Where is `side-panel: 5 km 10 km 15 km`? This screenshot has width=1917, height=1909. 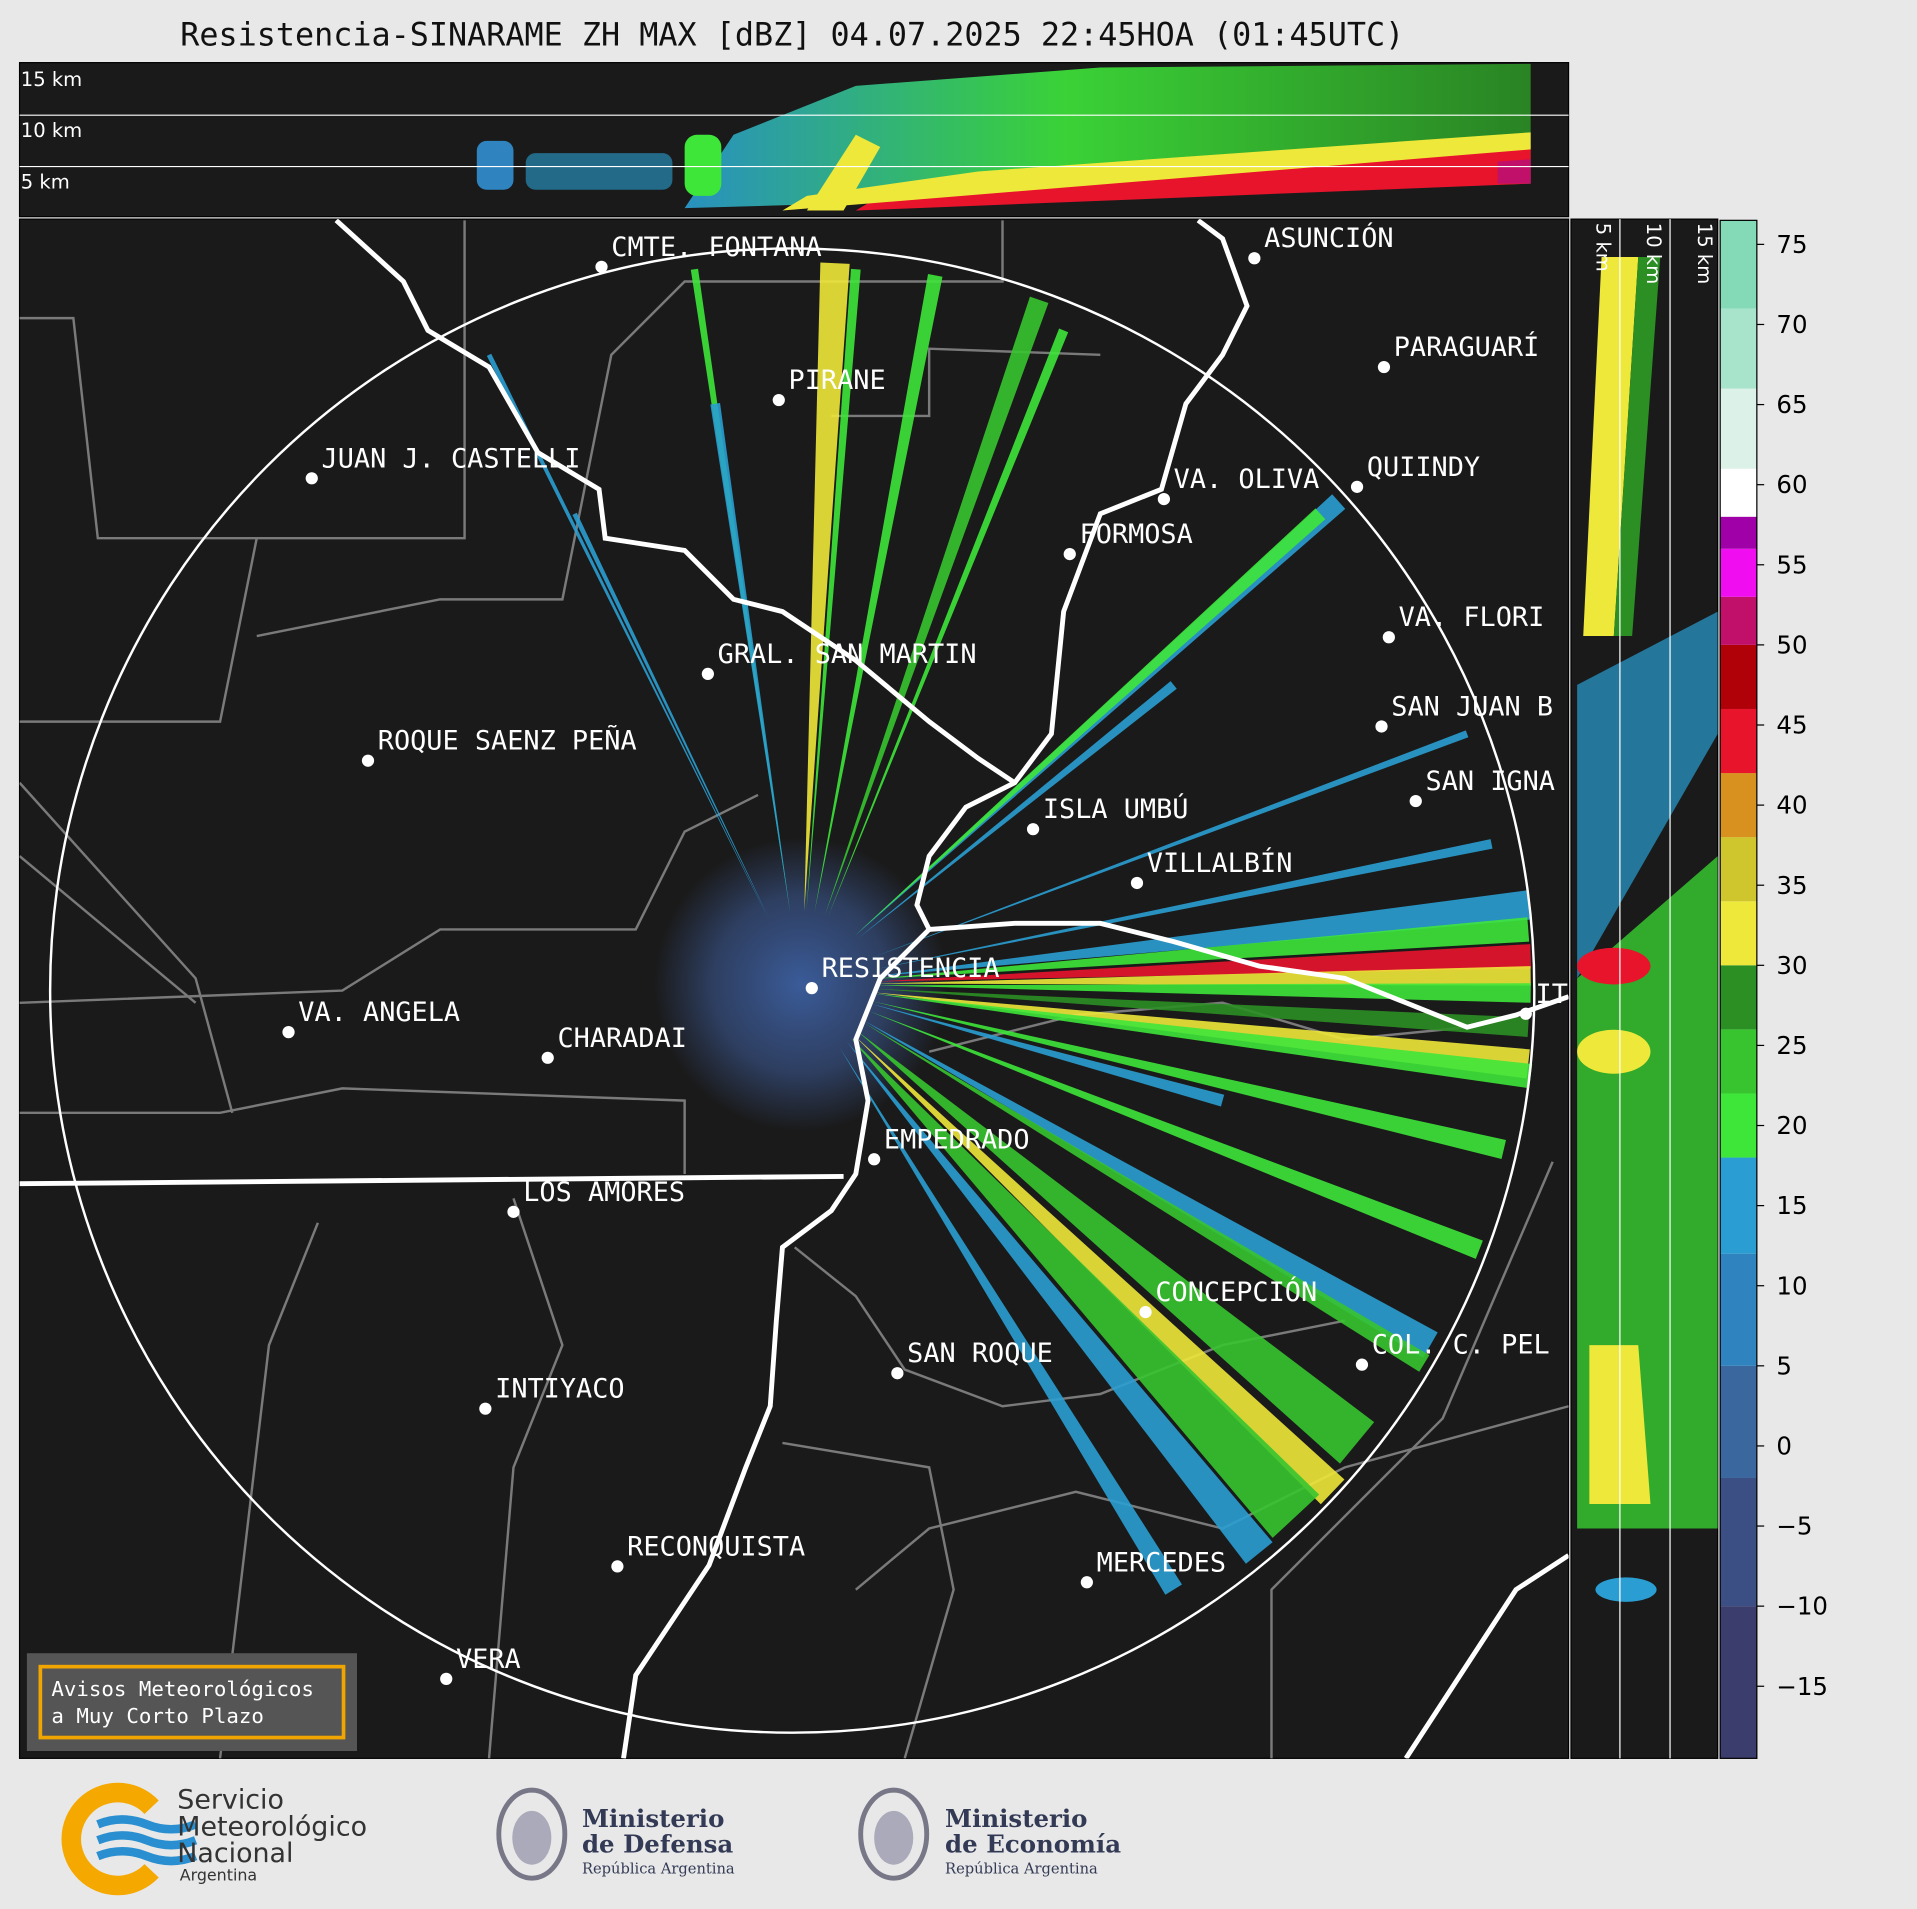 side-panel: 5 km 10 km 15 km is located at coordinates (1644, 988).